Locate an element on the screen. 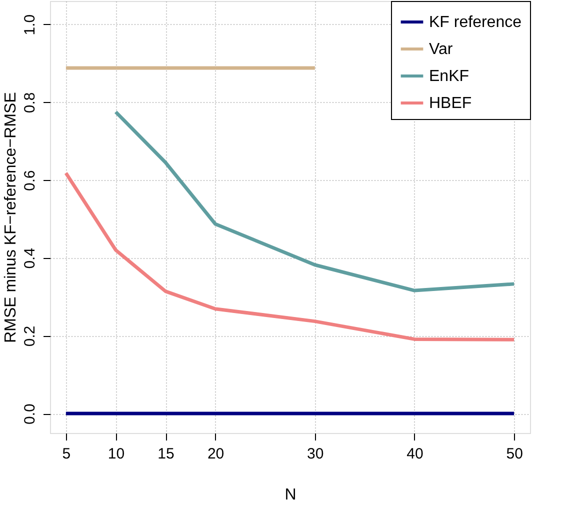 The image size is (585, 522). x-tick-label: 40 is located at coordinates (415, 454).